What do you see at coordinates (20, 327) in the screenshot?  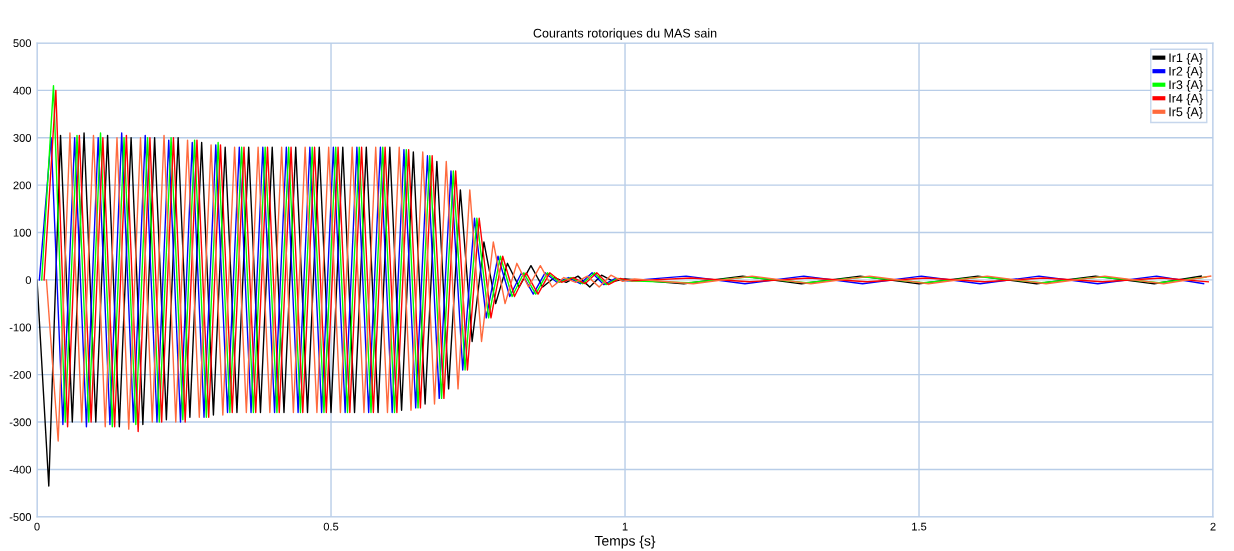 I see `y-tick-label: -100` at bounding box center [20, 327].